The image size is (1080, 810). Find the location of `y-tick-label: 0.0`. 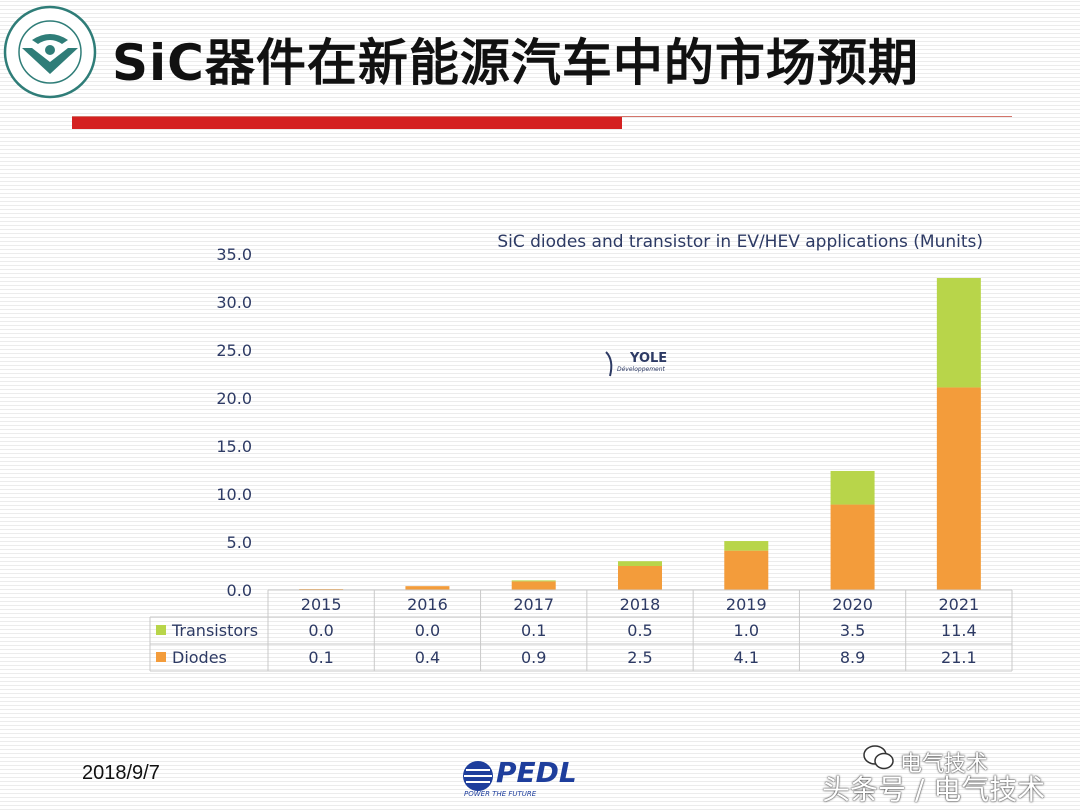

y-tick-label: 0.0 is located at coordinates (239, 590).